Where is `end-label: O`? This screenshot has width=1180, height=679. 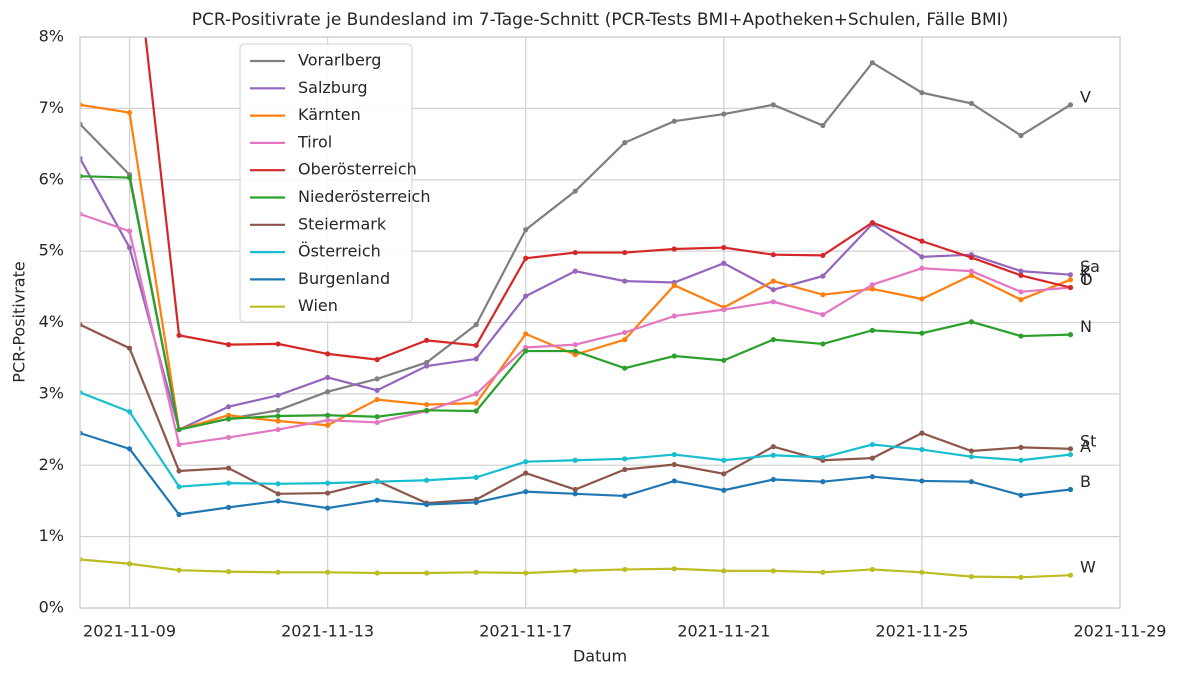 end-label: O is located at coordinates (1086, 279).